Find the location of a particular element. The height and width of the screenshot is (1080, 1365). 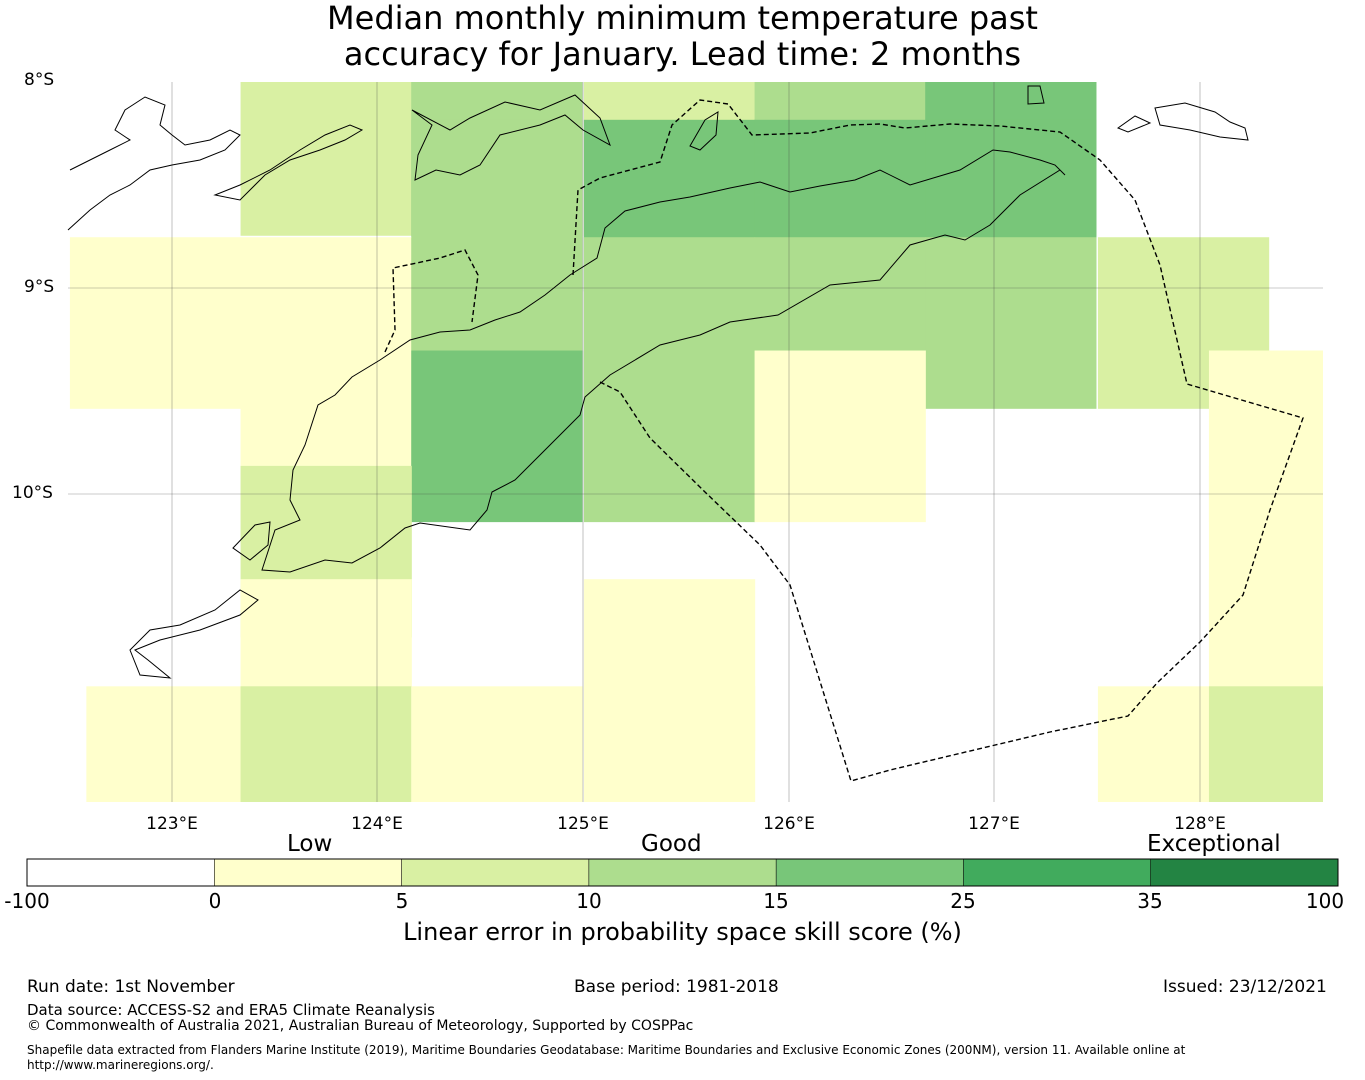

colorbar-tick: 10 is located at coordinates (589, 901).